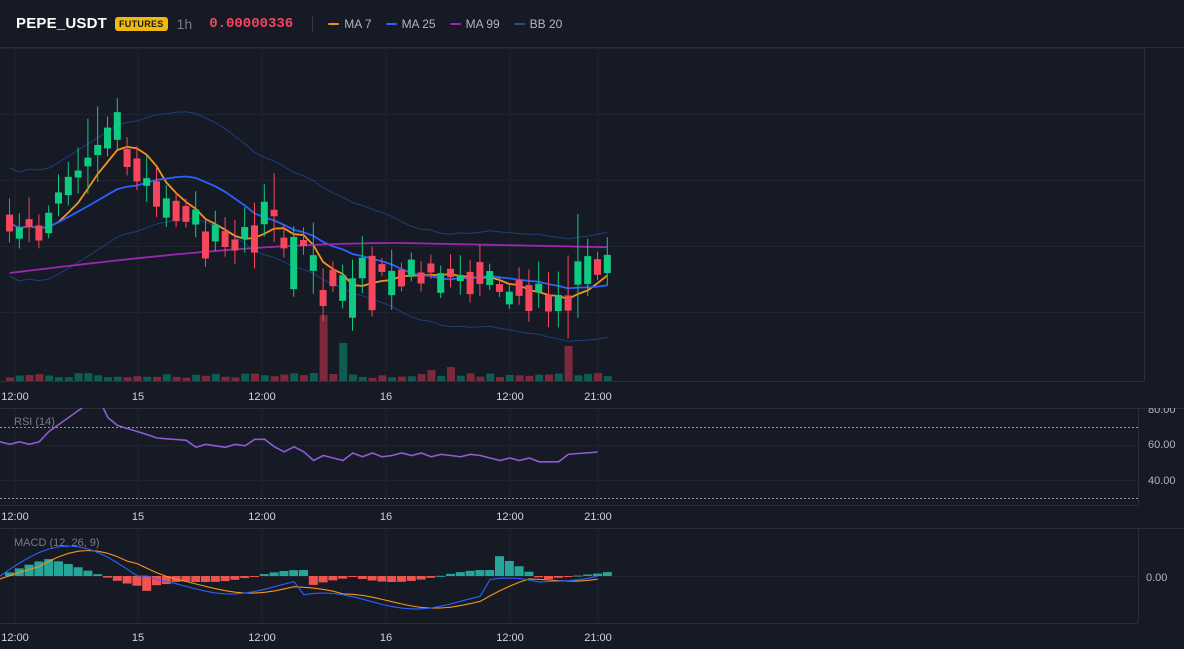 This screenshot has width=1184, height=649. Describe the element at coordinates (391, 23) in the screenshot. I see `ma25-swatch` at that location.